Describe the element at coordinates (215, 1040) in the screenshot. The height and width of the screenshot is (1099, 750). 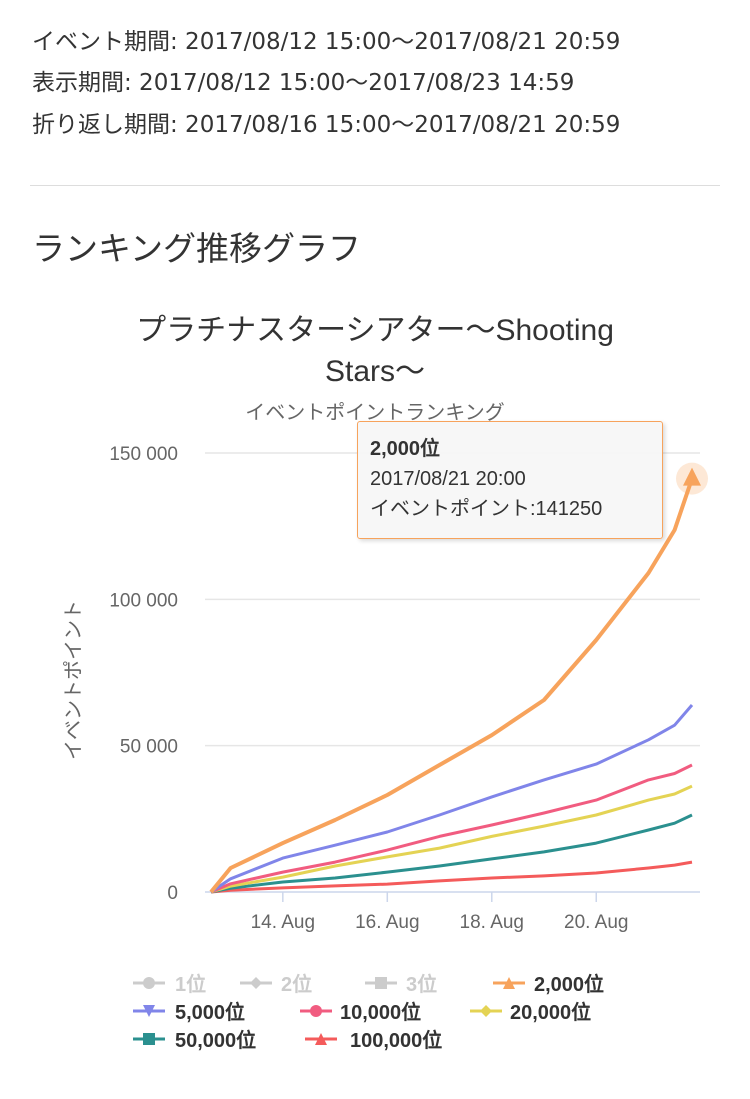
I see `legend-label: 50,000位` at that location.